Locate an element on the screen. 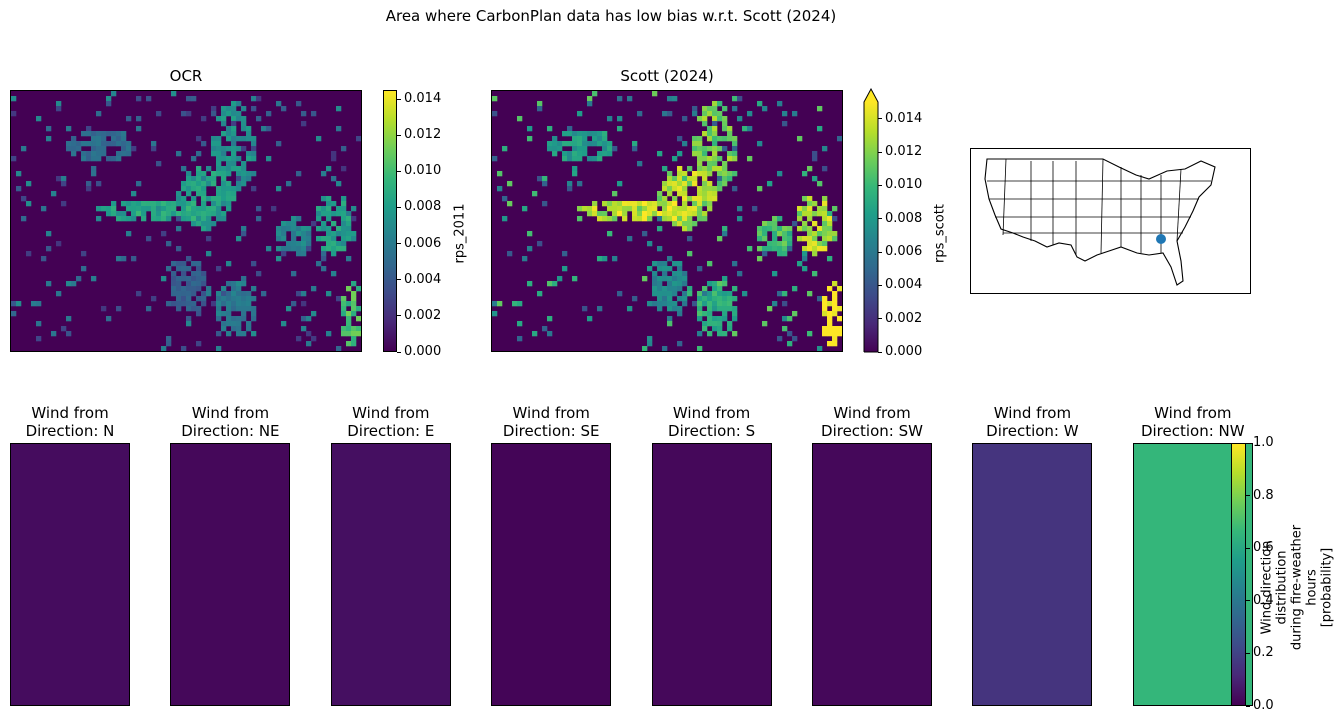  ocr-colorbar is located at coordinates (390, 221).